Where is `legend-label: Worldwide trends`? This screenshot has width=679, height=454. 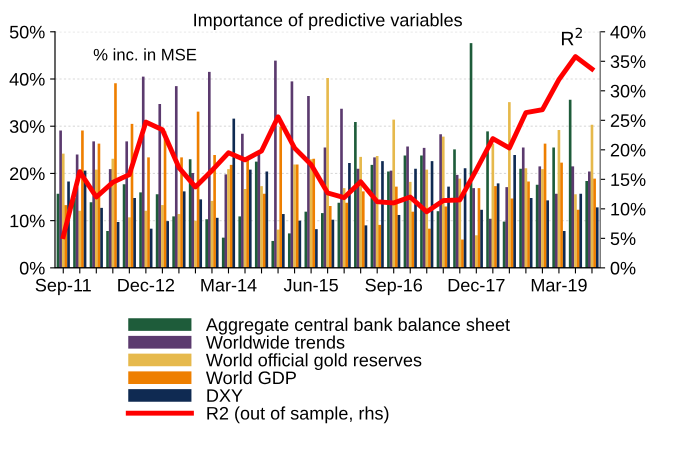 legend-label: Worldwide trends is located at coordinates (275, 342).